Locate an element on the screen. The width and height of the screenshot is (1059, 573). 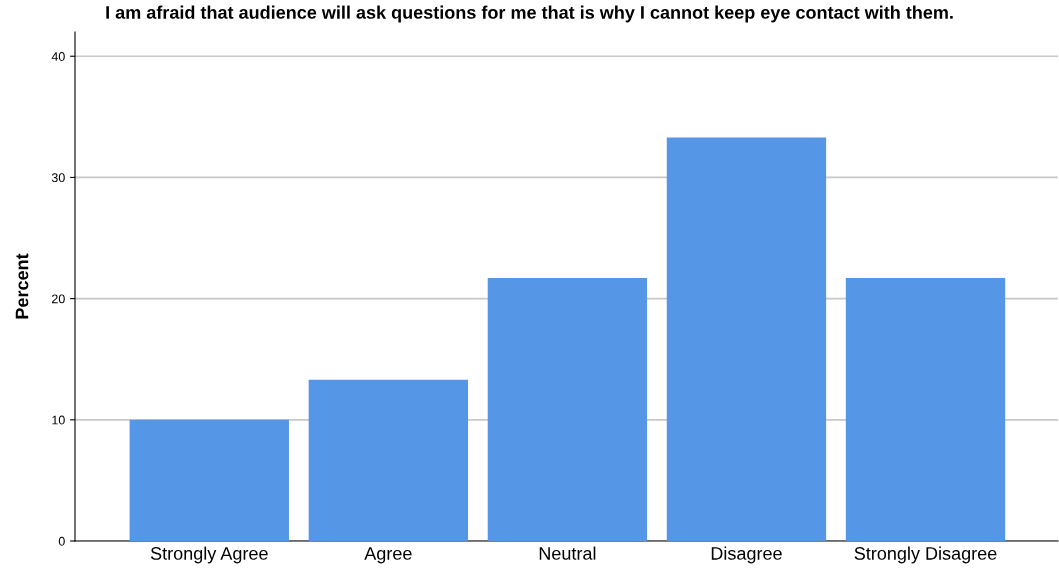
y-tick-label: 20 is located at coordinates (58, 299).